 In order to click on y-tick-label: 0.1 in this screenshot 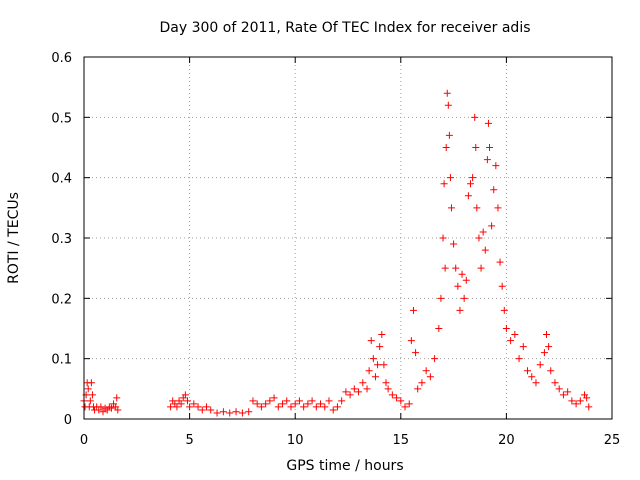, I will do `click(61, 360)`.